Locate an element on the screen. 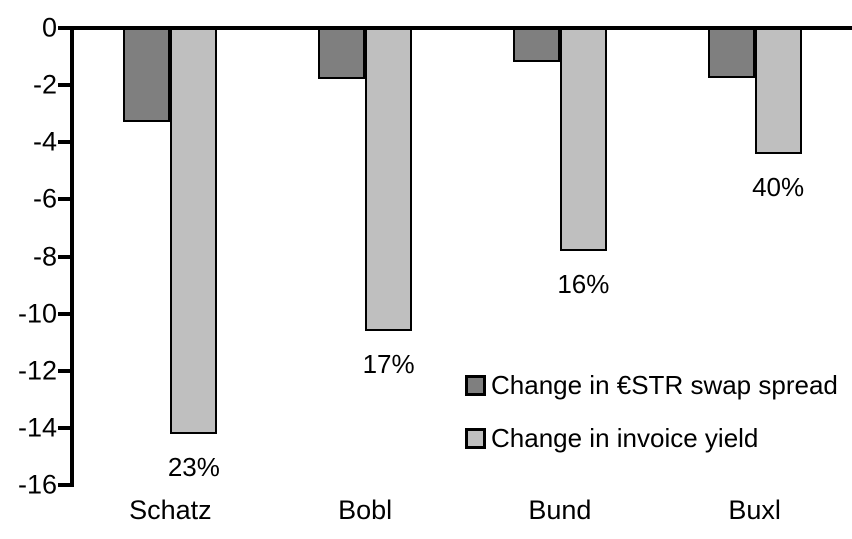  bar-swap-spread-buxl is located at coordinates (731, 53).